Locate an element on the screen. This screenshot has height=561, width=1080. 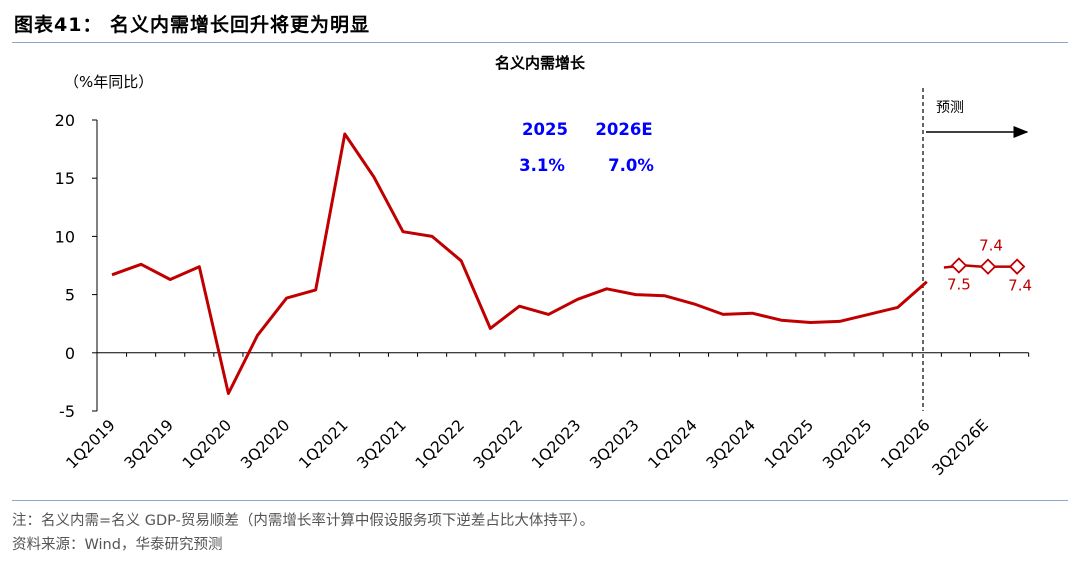
chart-title: 名义内需增长 is located at coordinates (540, 63).